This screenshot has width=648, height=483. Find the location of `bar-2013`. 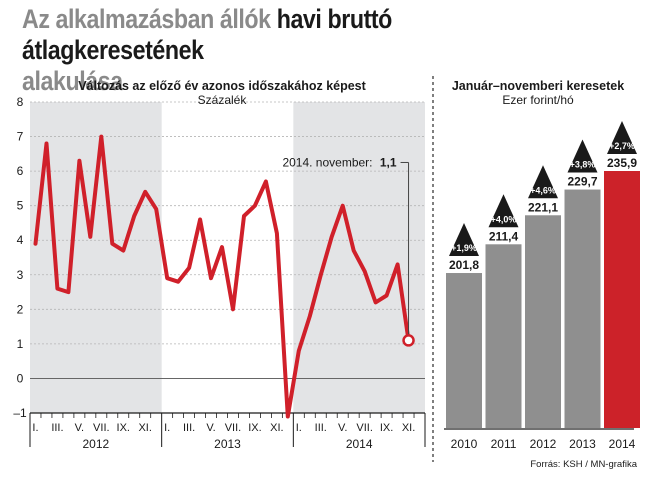

bar-2013 is located at coordinates (582, 308).